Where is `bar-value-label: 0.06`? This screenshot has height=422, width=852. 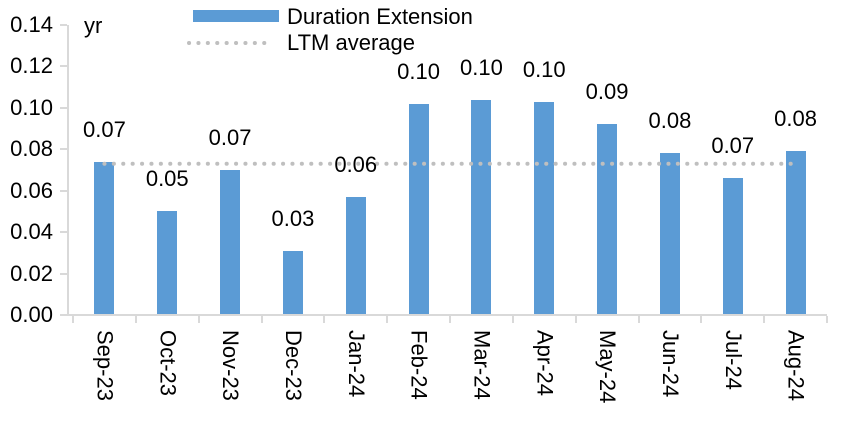 bar-value-label: 0.06 is located at coordinates (356, 164).